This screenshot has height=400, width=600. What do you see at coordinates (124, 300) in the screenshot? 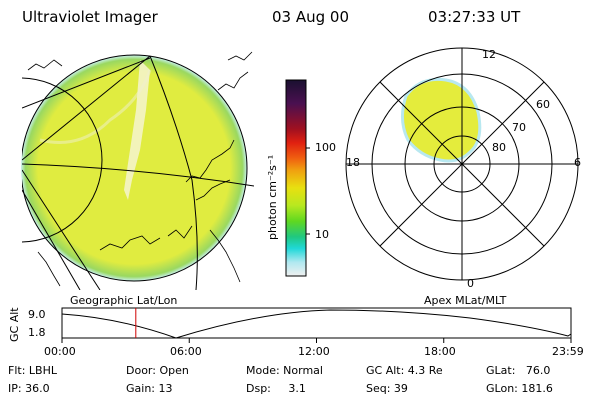
I see `geographic-caption: Geographic Lat/Lon` at bounding box center [124, 300].